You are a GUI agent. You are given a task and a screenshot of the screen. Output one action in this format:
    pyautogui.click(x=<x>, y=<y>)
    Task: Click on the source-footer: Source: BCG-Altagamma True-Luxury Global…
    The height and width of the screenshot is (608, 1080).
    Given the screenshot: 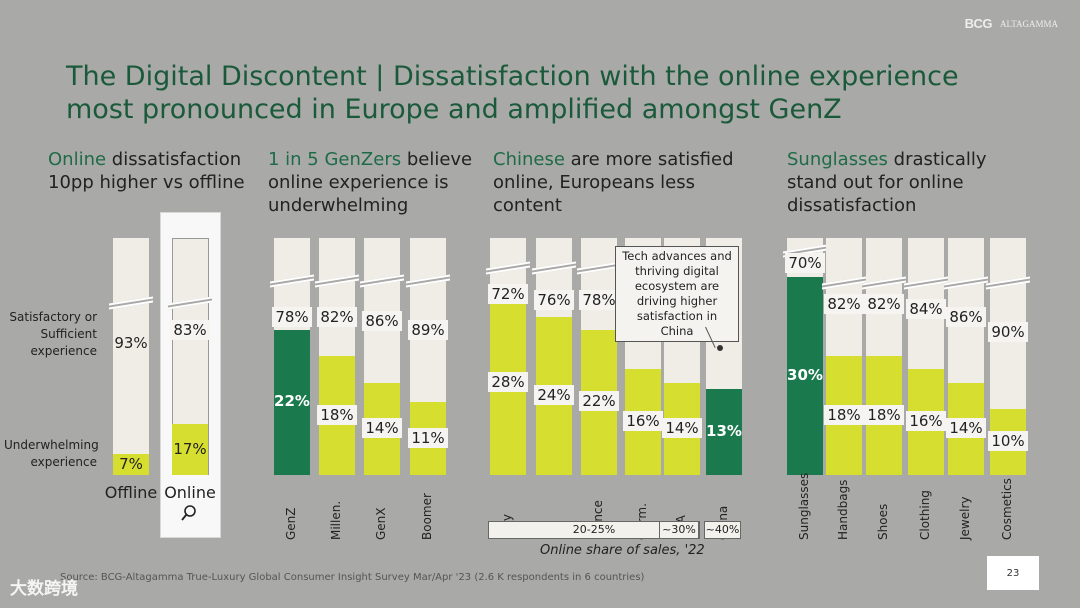 What is the action you would take?
    pyautogui.click(x=352, y=577)
    